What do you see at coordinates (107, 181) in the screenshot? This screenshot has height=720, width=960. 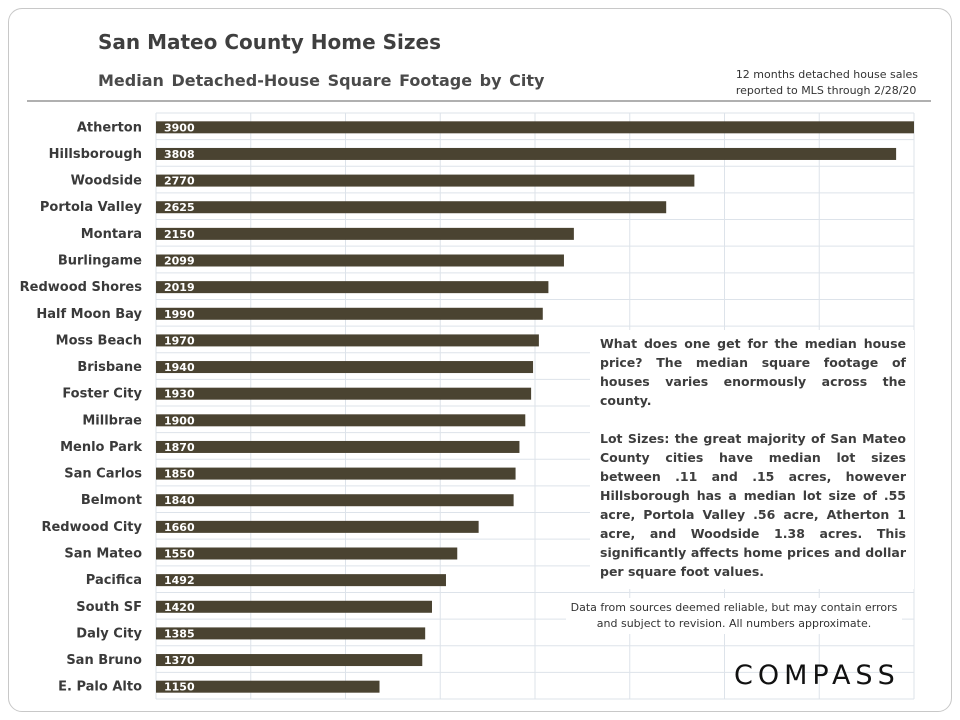 I see `category-label: Woodside` at bounding box center [107, 181].